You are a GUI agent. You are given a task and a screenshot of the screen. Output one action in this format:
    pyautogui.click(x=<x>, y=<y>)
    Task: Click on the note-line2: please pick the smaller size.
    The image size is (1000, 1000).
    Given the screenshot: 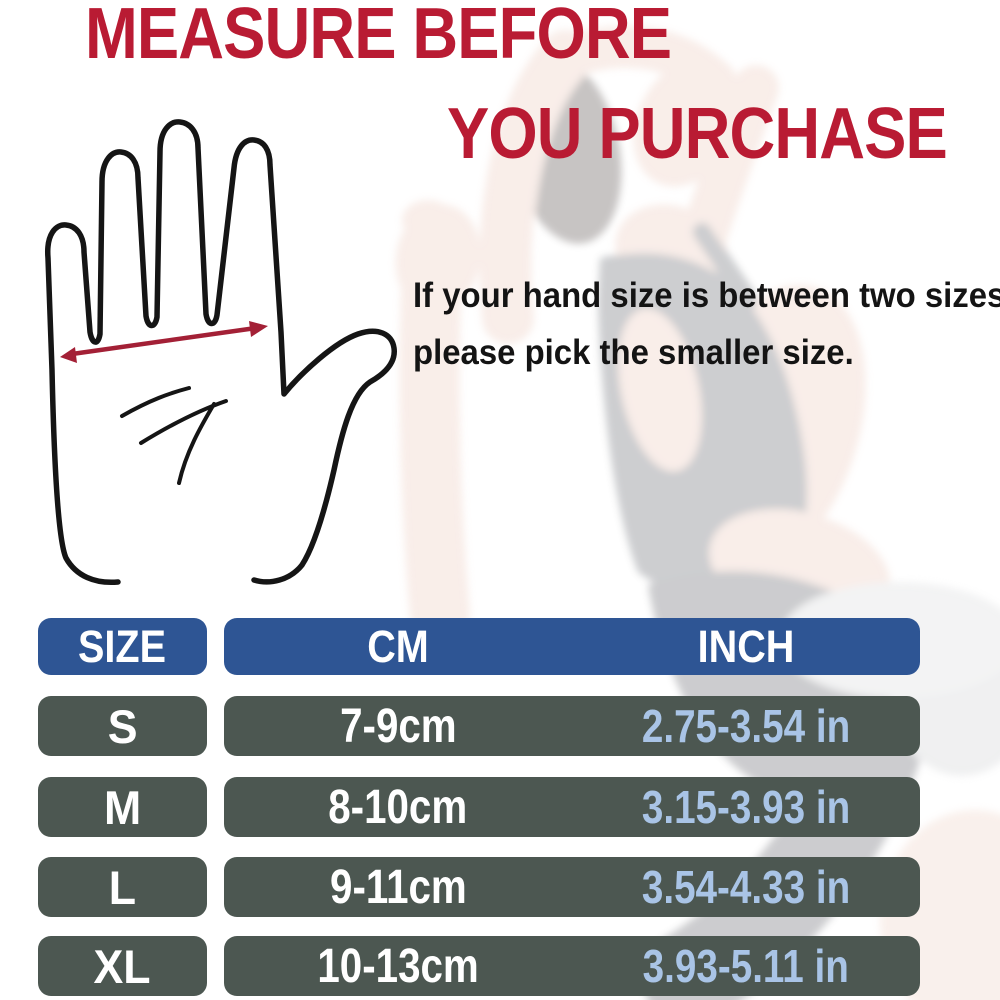 What is the action you would take?
    pyautogui.click(x=633, y=352)
    